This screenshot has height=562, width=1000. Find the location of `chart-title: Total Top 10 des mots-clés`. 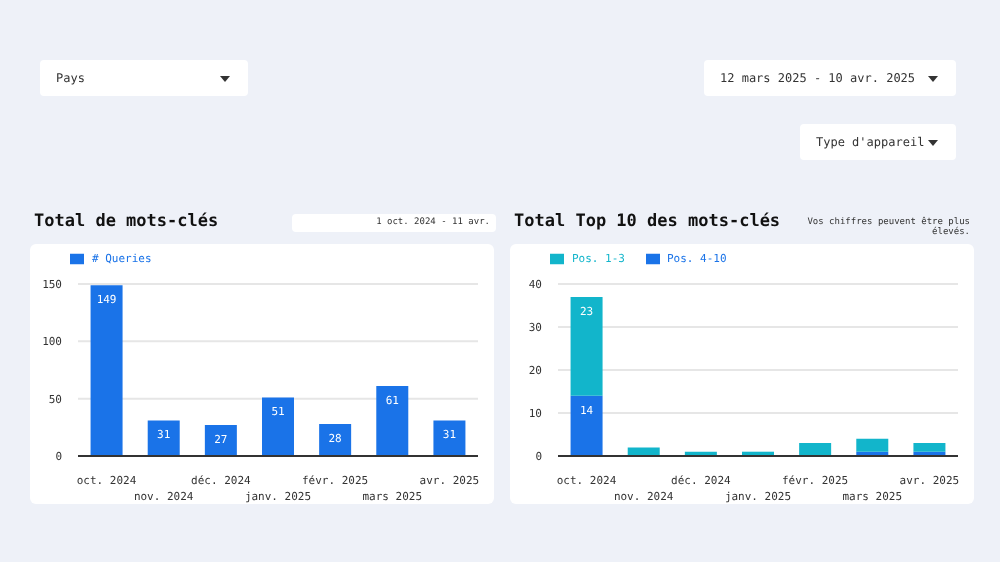

chart-title: Total Top 10 des mots-clés is located at coordinates (647, 222).